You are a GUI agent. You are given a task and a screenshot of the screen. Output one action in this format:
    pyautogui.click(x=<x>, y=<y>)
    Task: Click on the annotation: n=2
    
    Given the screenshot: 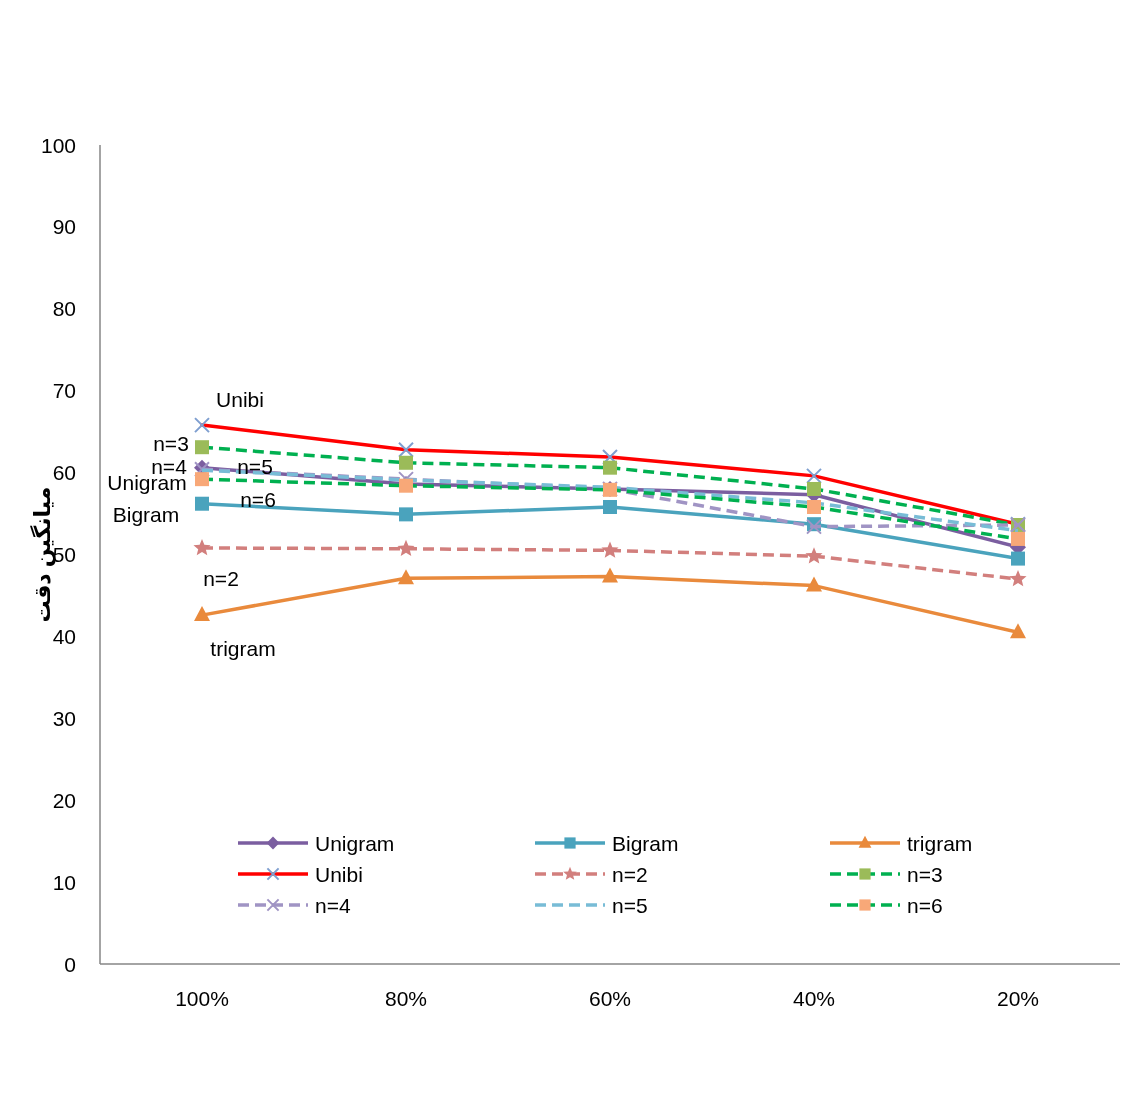 What is the action you would take?
    pyautogui.click(x=221, y=579)
    